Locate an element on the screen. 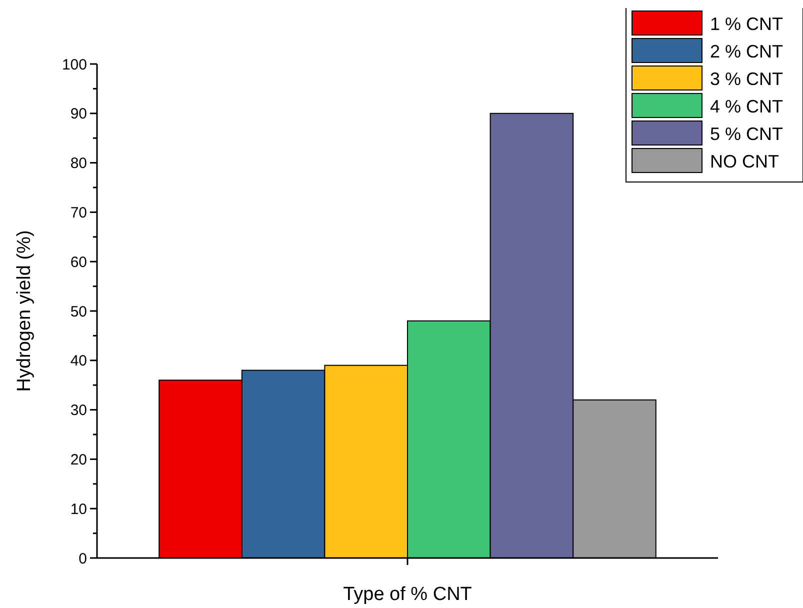  y-tick-label: 50 is located at coordinates (78, 311).